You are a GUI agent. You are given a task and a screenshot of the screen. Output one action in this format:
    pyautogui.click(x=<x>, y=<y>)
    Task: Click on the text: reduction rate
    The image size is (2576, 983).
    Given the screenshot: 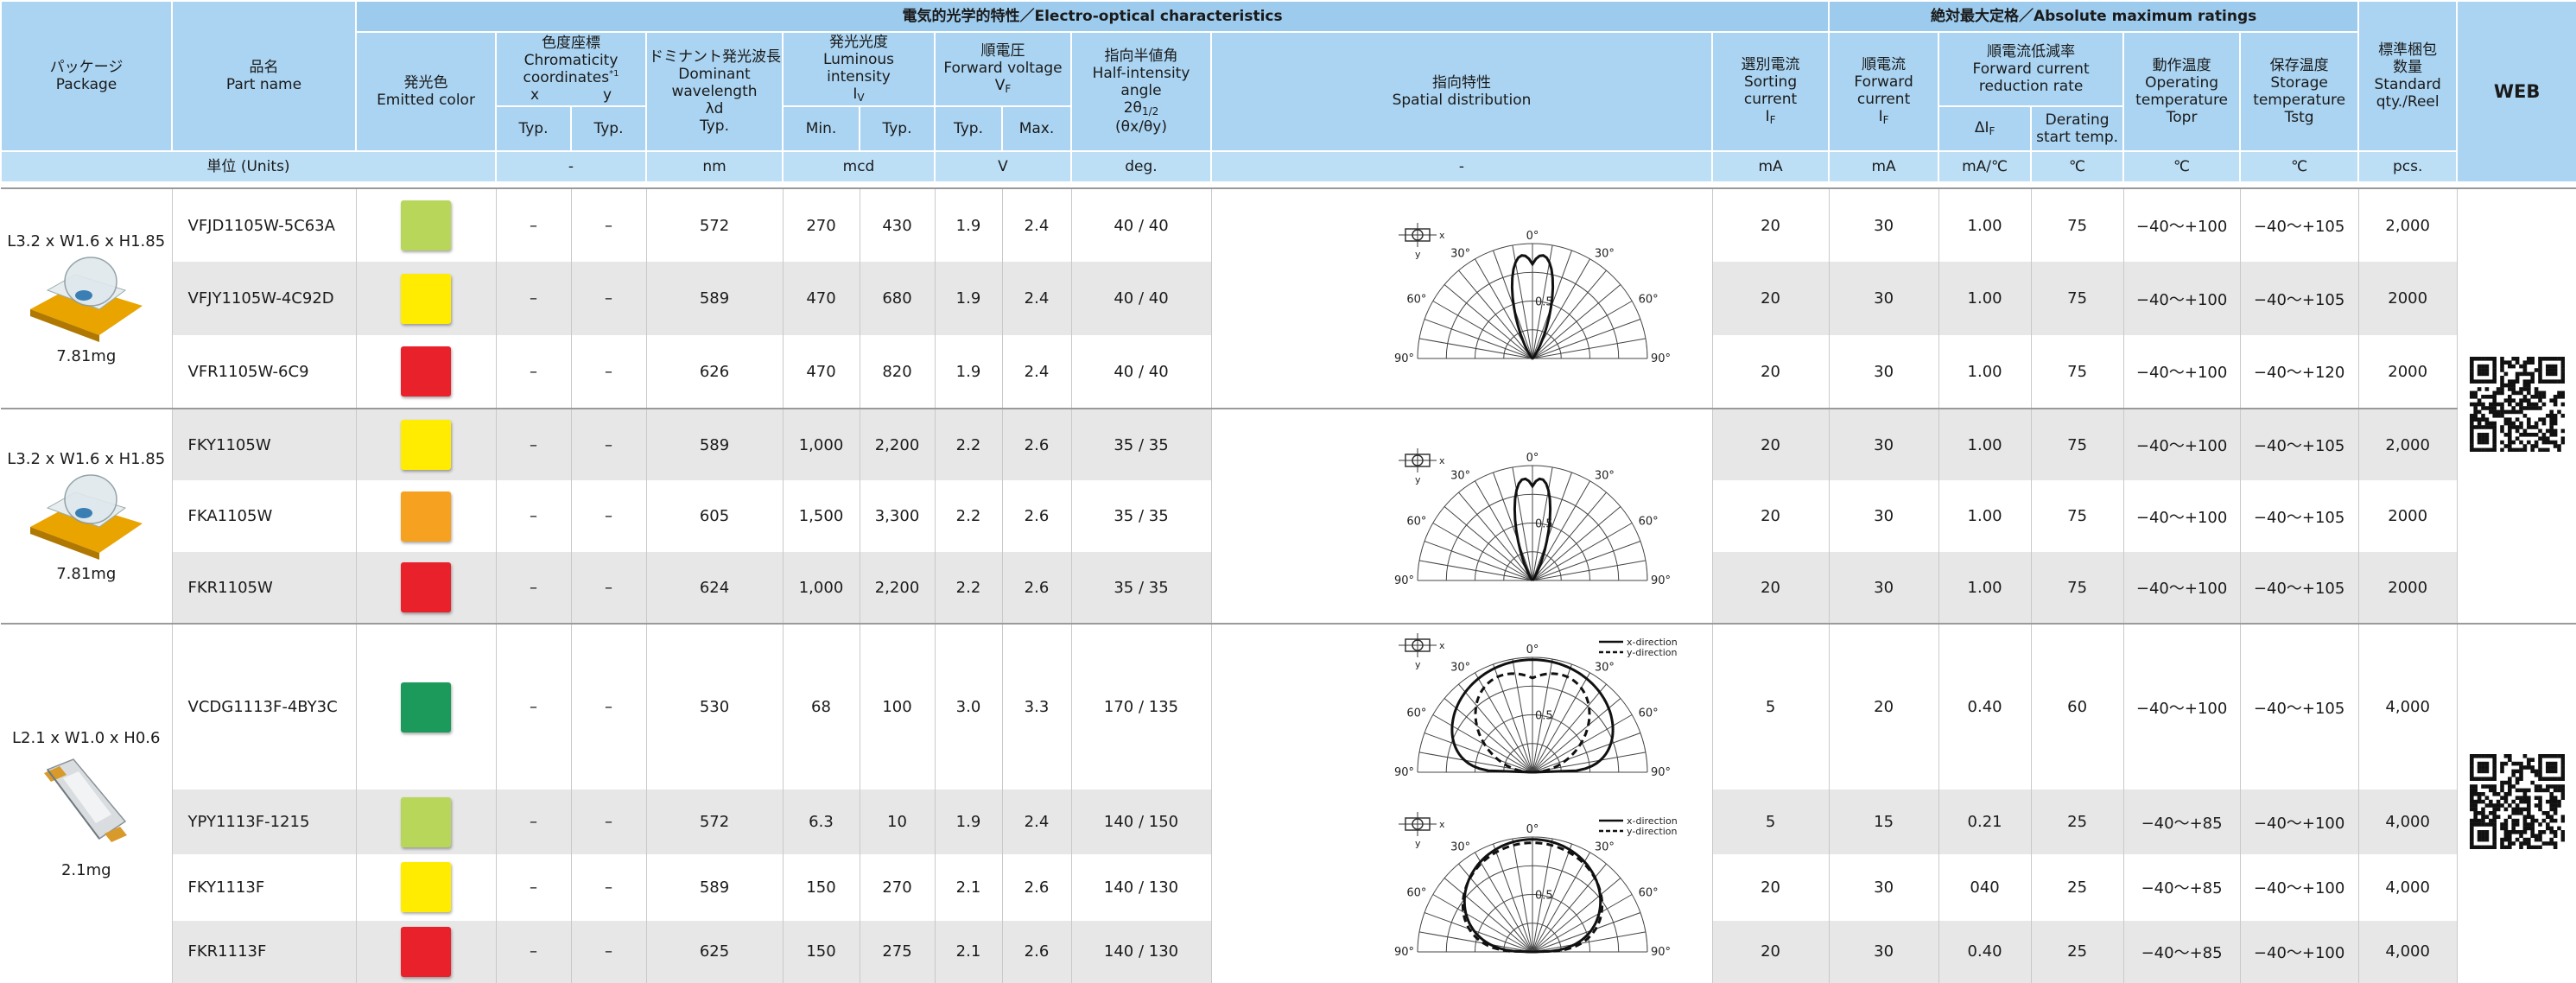 What is the action you would take?
    pyautogui.click(x=2031, y=87)
    